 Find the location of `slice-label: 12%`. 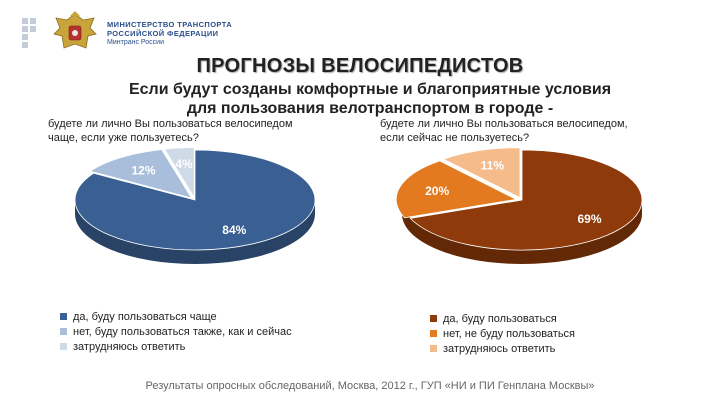

slice-label: 12% is located at coordinates (143, 170).